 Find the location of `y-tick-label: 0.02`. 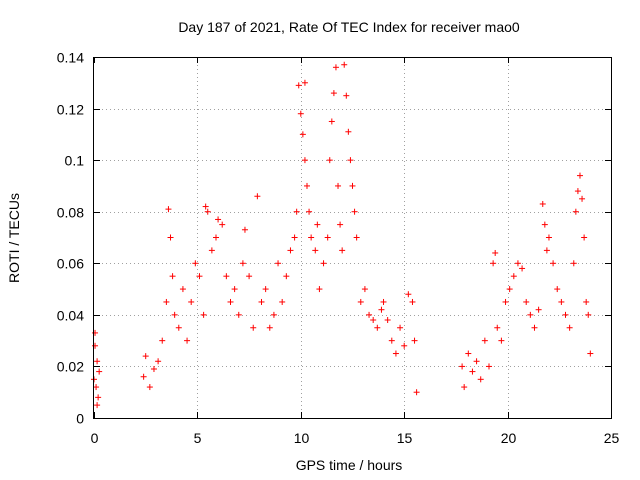

y-tick-label: 0.02 is located at coordinates (70, 367).